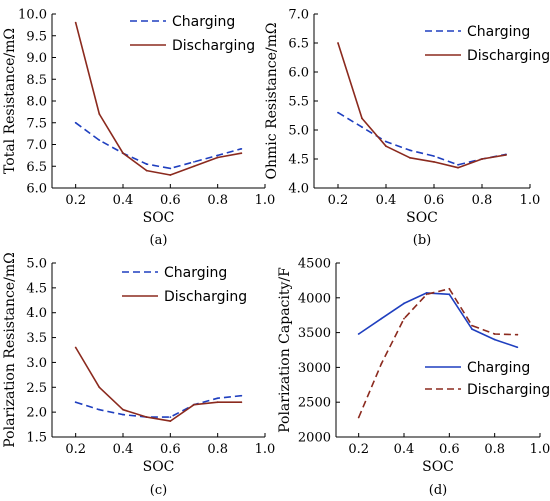 This screenshot has height=501, width=550. I want to click on y-tick-label: 8.0, so click(36, 102).